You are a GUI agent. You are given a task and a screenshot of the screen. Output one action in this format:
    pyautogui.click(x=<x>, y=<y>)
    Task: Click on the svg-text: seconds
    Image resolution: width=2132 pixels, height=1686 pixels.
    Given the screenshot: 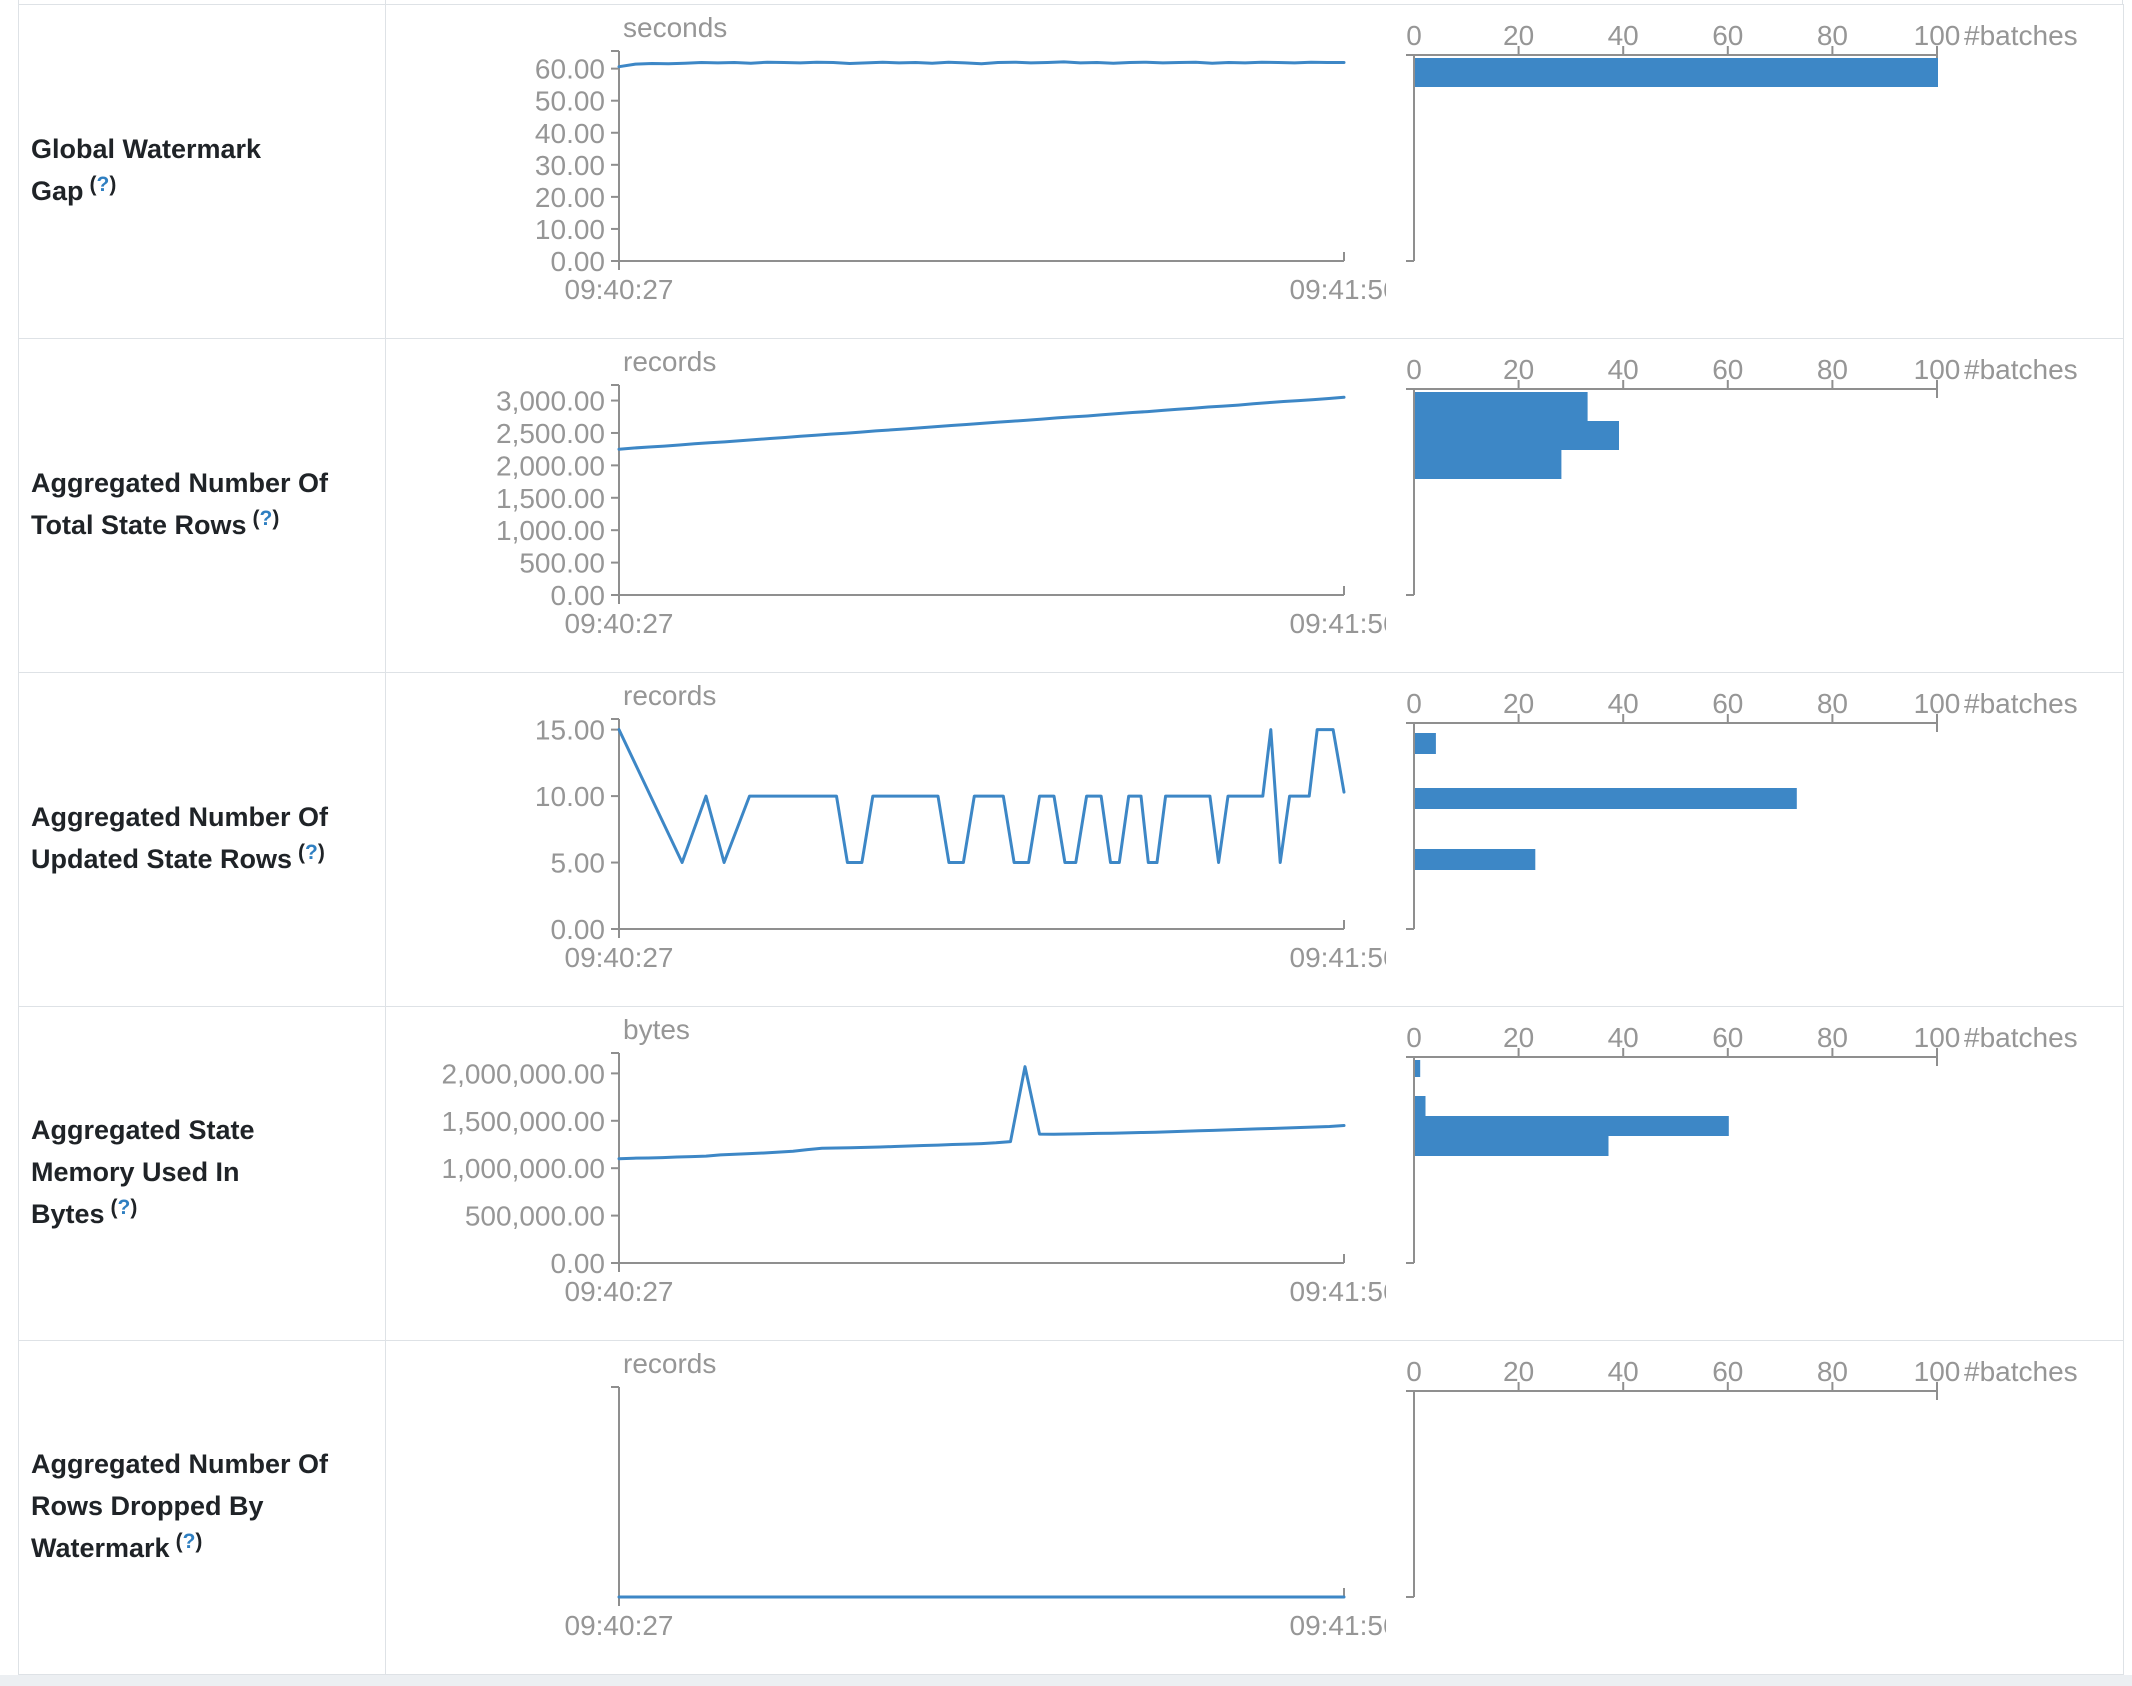 What is the action you would take?
    pyautogui.click(x=675, y=27)
    